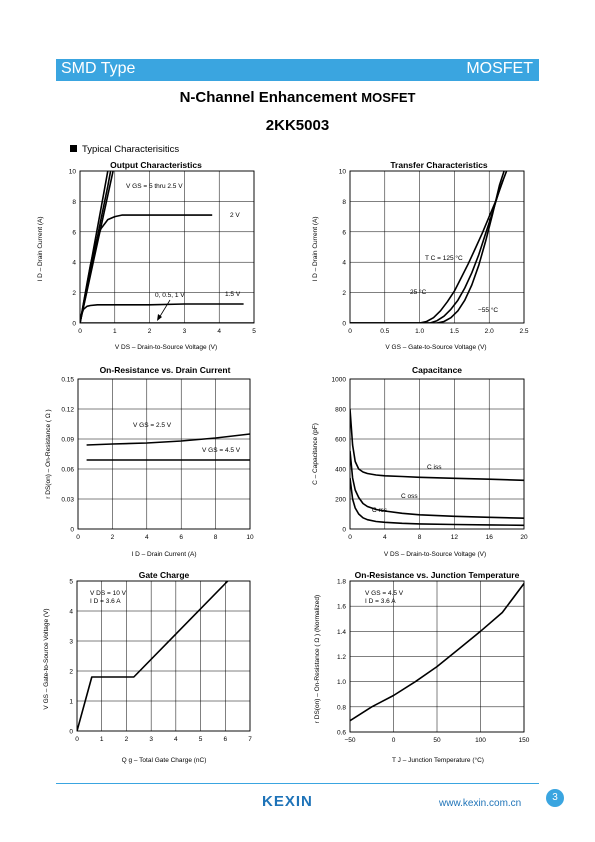 The height and width of the screenshot is (842, 595). Describe the element at coordinates (225, 739) in the screenshot. I see `x-tick-label: 6` at that location.